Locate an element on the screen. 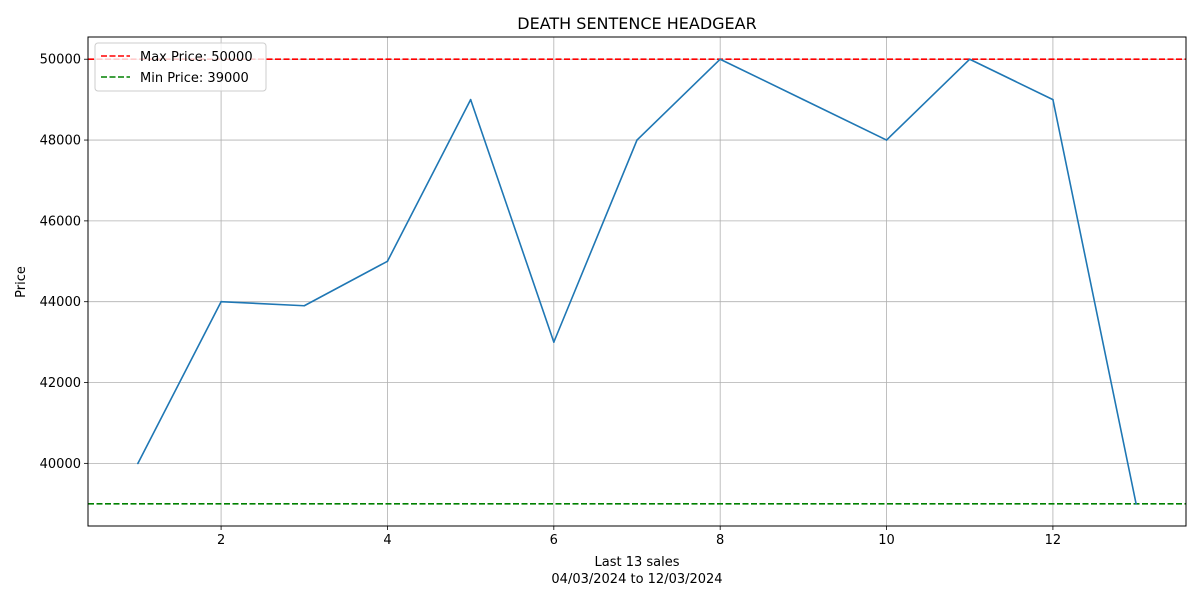 The height and width of the screenshot is (600, 1200). x-axis-sublabel: 04/03/2024 to 12/03/2024 is located at coordinates (636, 579).